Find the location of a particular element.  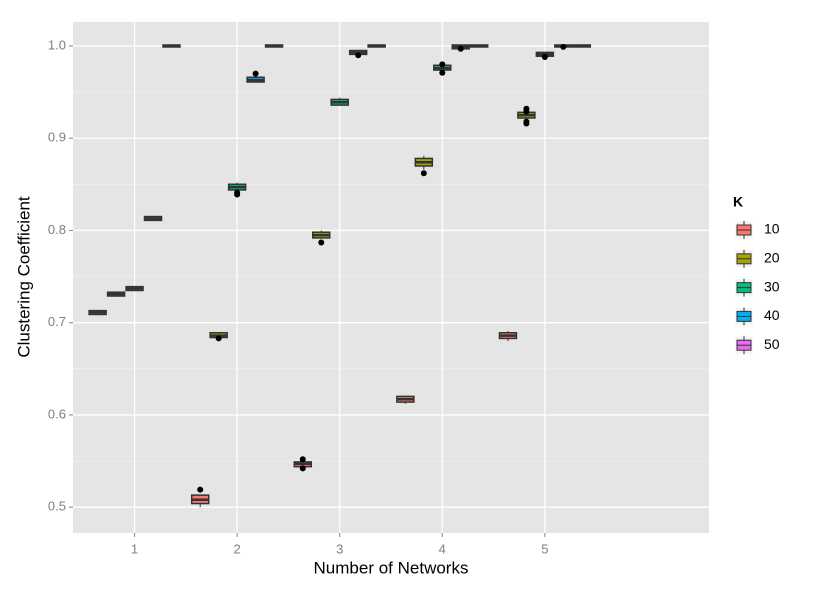

legend-label: 40 is located at coordinates (772, 315).